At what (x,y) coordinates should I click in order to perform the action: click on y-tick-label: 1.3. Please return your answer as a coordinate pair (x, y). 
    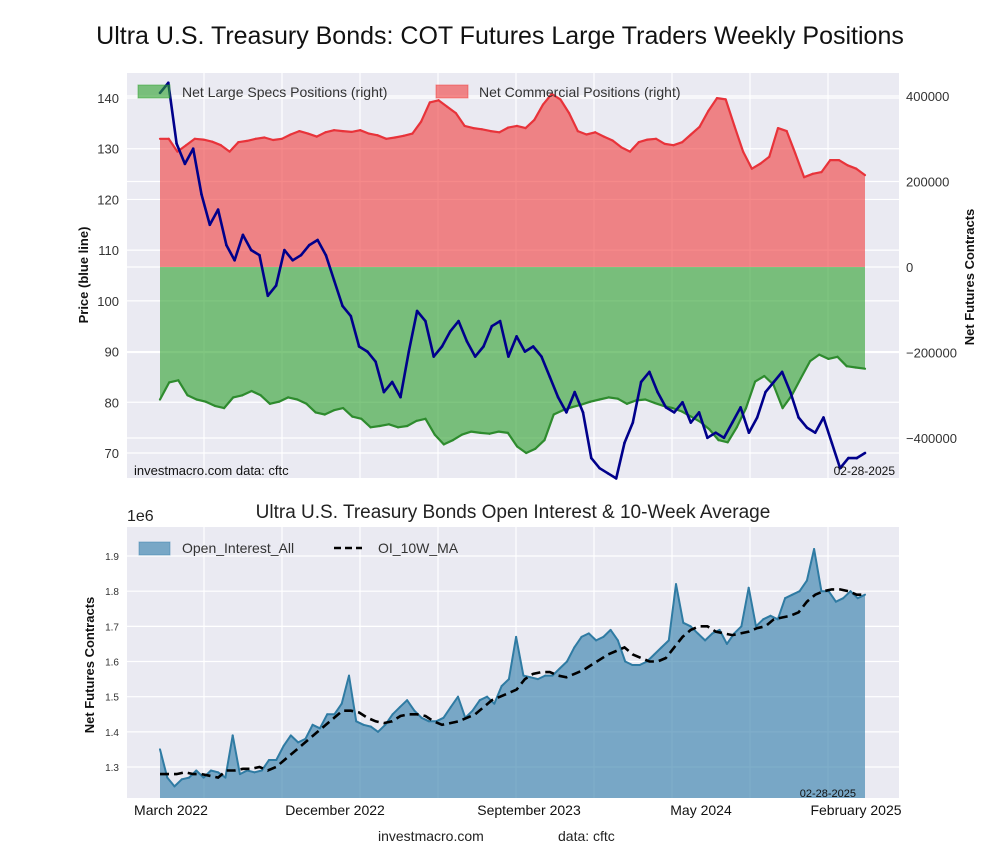
    Looking at the image, I should click on (112, 768).